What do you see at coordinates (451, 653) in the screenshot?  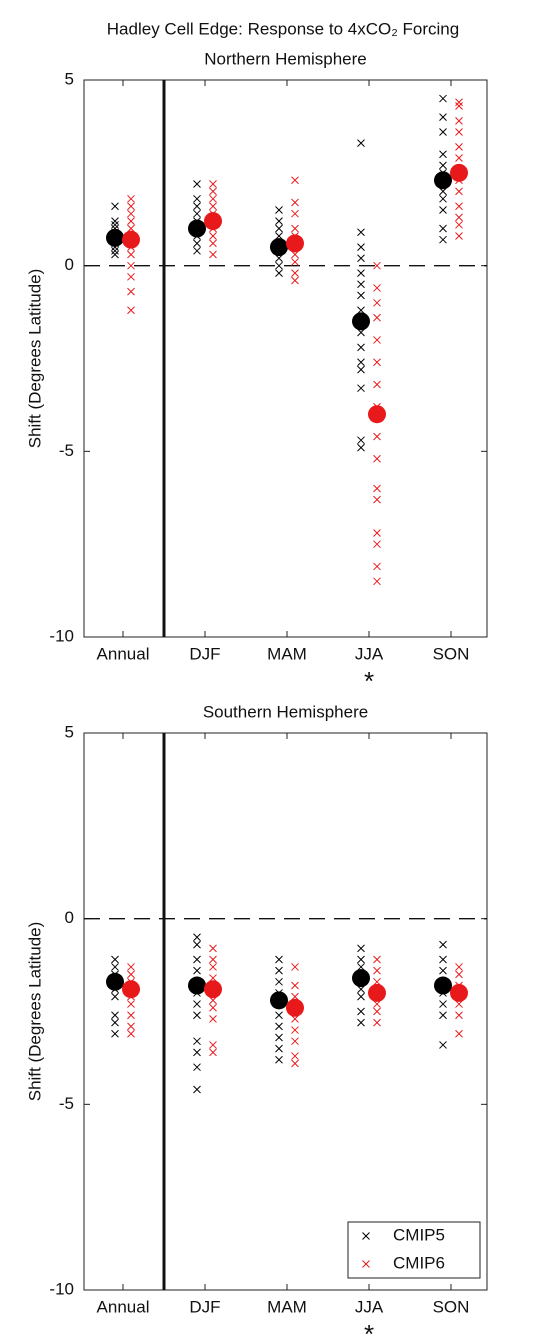 I see `x-tick-label: SON` at bounding box center [451, 653].